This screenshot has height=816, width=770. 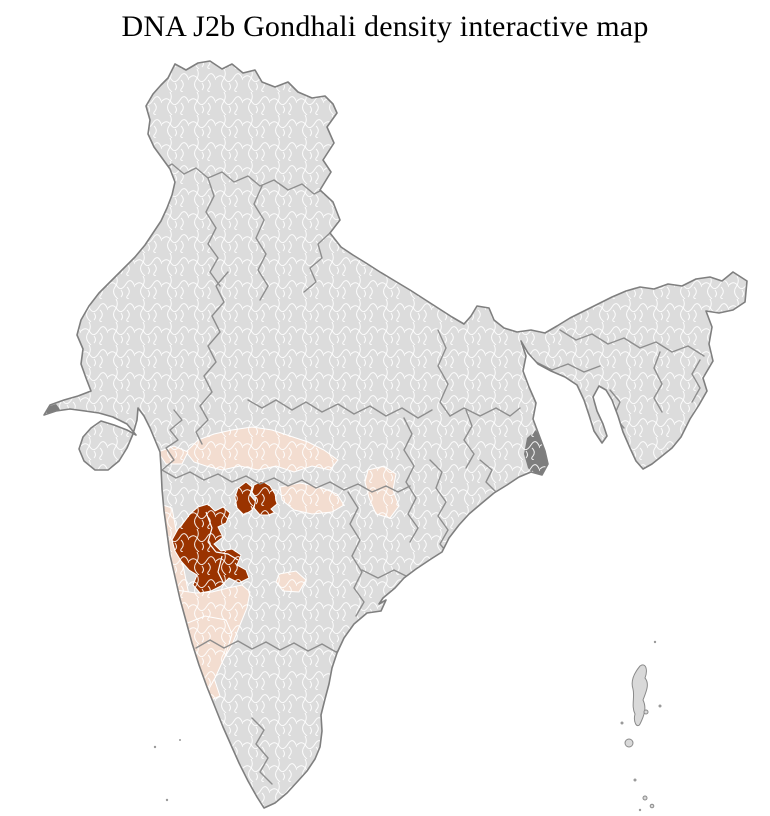 I want to click on lakshadweep-islands, so click(x=167, y=770).